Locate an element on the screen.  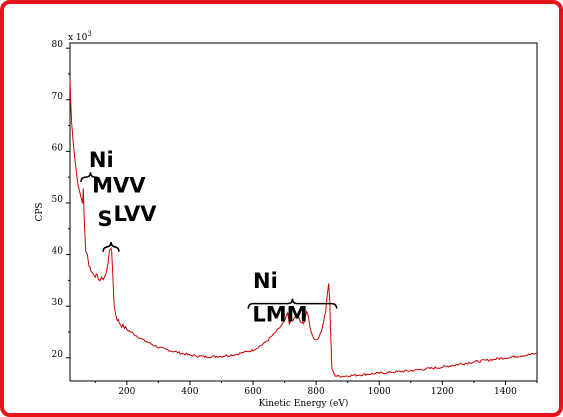
y-axis-label: CPS is located at coordinates (40, 211).